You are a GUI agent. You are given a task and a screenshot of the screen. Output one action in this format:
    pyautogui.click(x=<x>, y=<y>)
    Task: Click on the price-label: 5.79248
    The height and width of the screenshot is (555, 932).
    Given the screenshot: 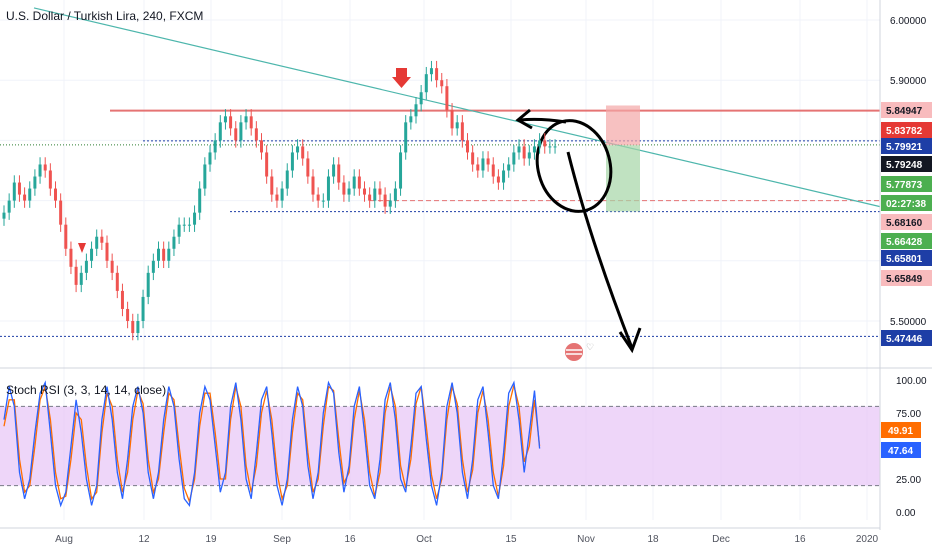 What is the action you would take?
    pyautogui.click(x=904, y=165)
    